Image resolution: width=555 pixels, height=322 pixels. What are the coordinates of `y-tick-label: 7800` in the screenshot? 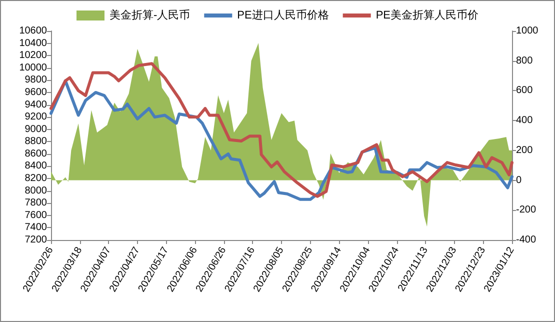 It's located at (36, 203).